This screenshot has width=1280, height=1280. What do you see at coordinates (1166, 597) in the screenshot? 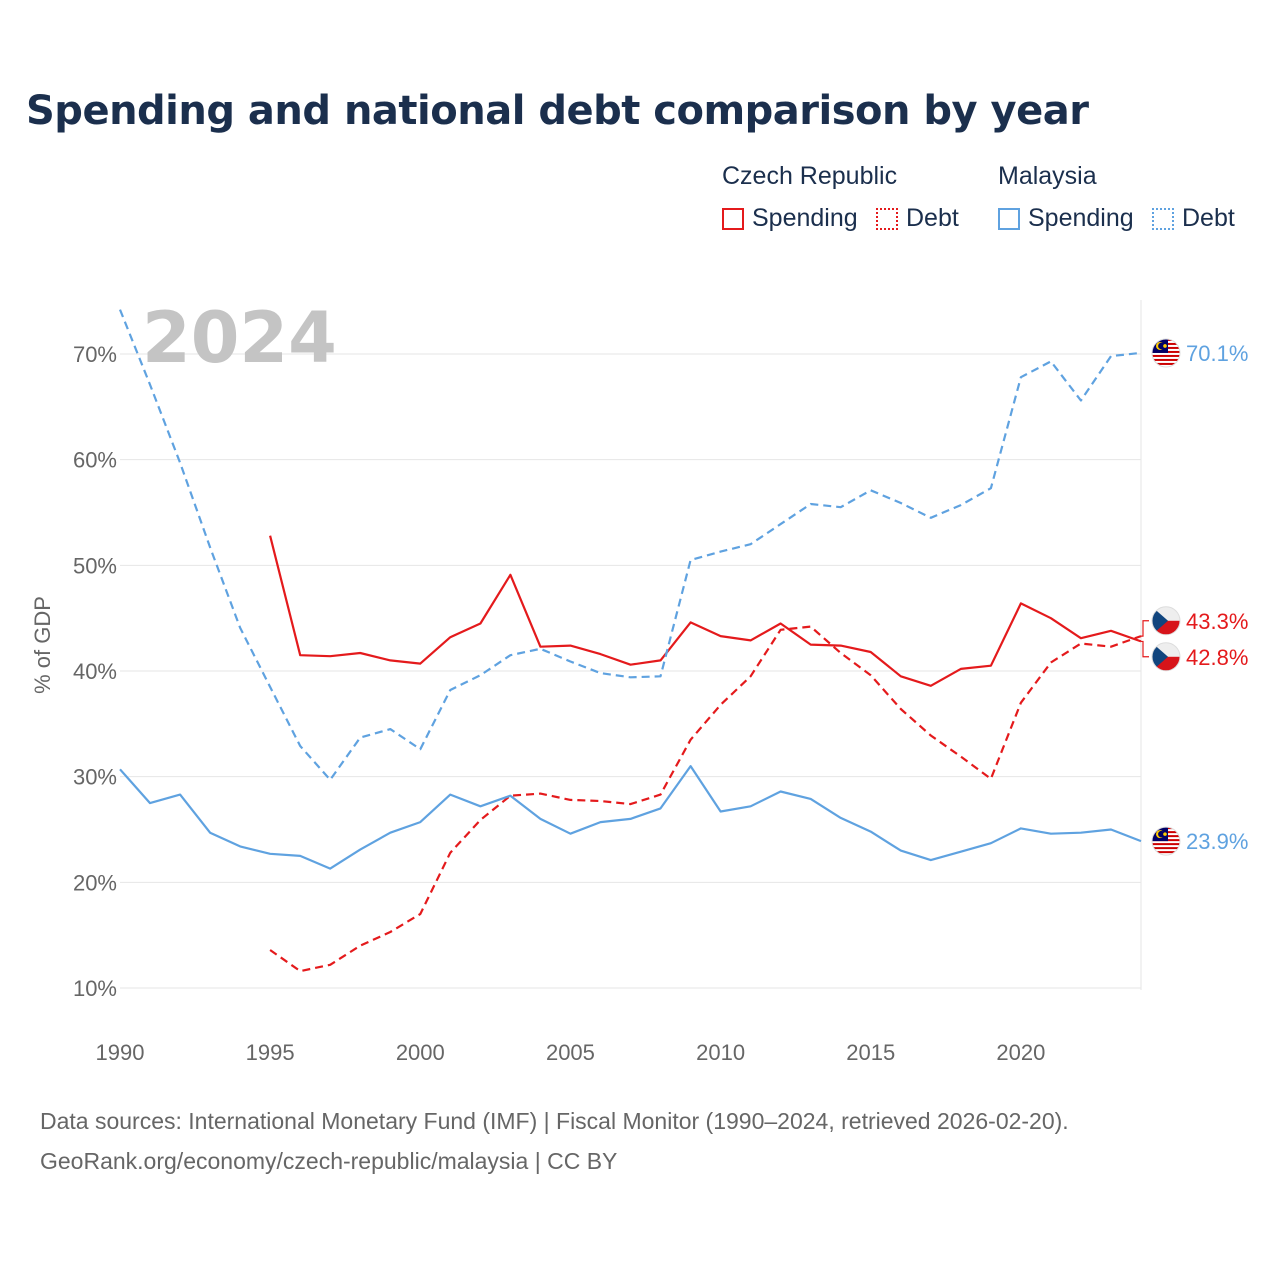
I see `flags` at bounding box center [1166, 597].